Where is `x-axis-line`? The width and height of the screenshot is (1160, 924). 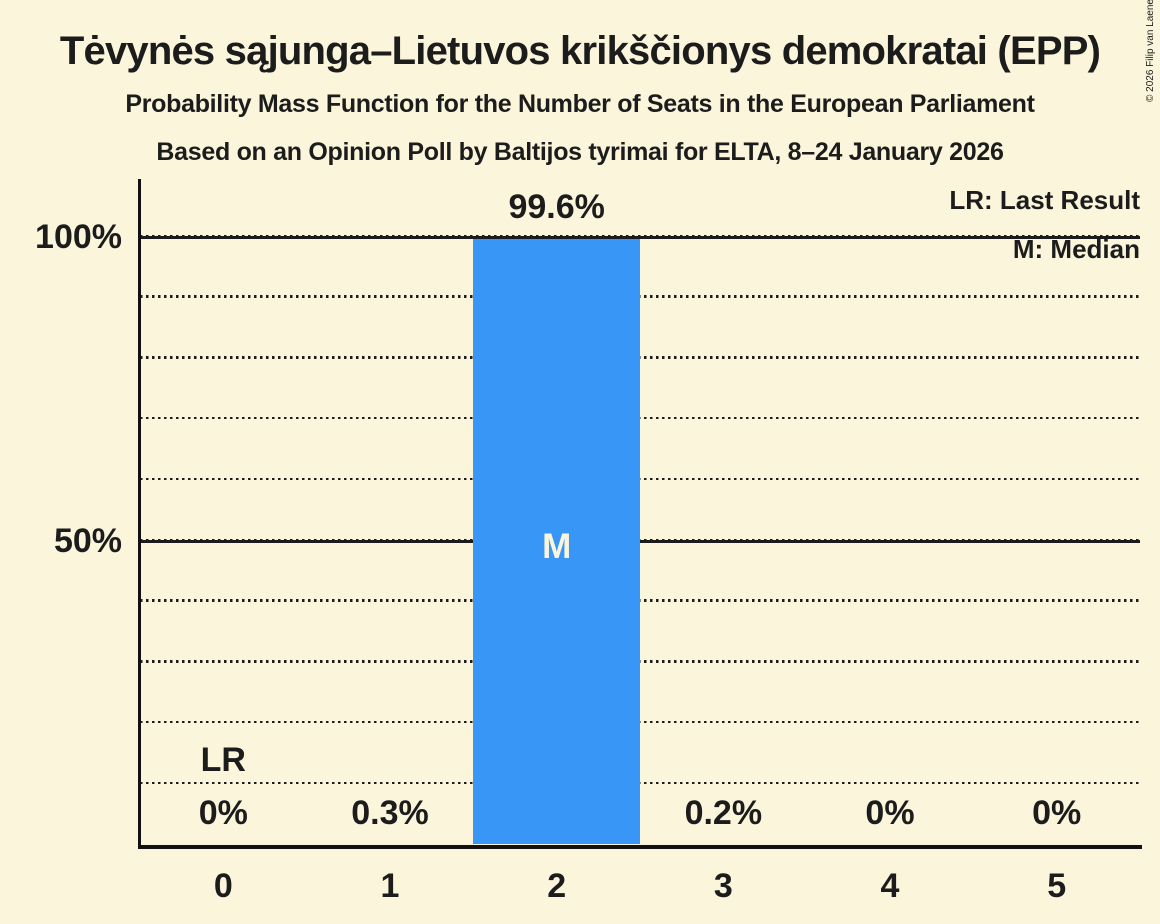 x-axis-line is located at coordinates (640, 847).